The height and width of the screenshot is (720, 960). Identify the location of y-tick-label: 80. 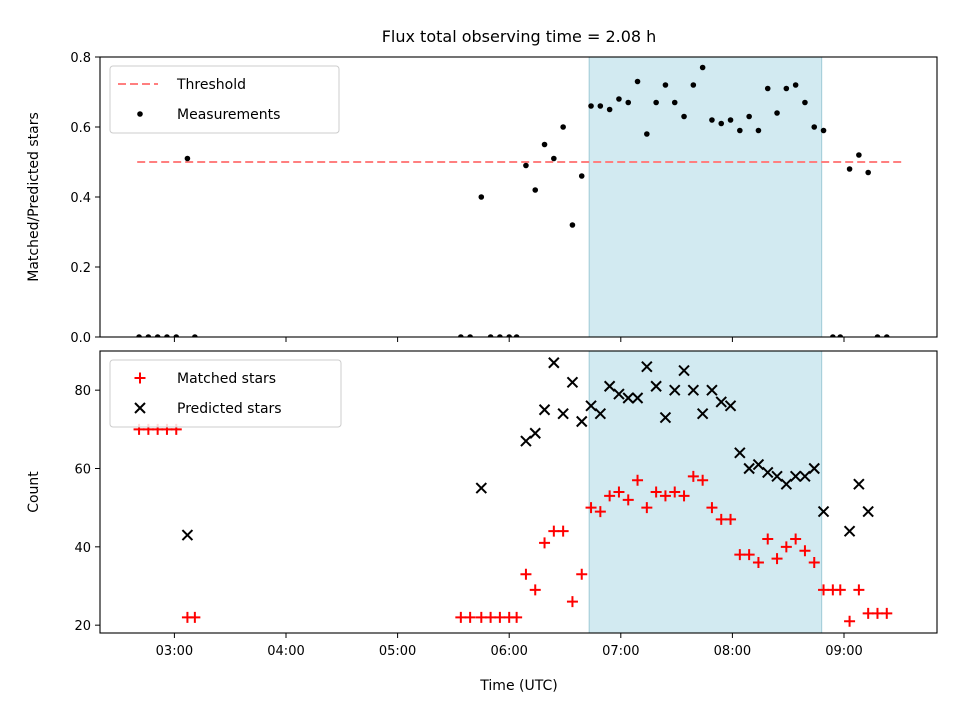
(82, 391).